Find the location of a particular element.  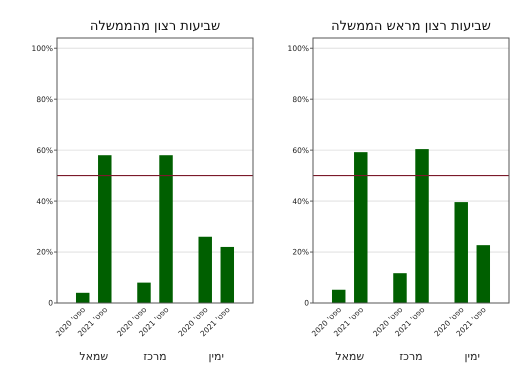

chart-title: שביעות רצון מראש הממשלה is located at coordinates (411, 26).